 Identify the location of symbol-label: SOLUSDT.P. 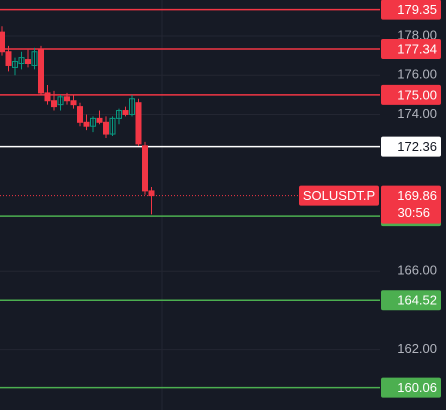
(339, 195).